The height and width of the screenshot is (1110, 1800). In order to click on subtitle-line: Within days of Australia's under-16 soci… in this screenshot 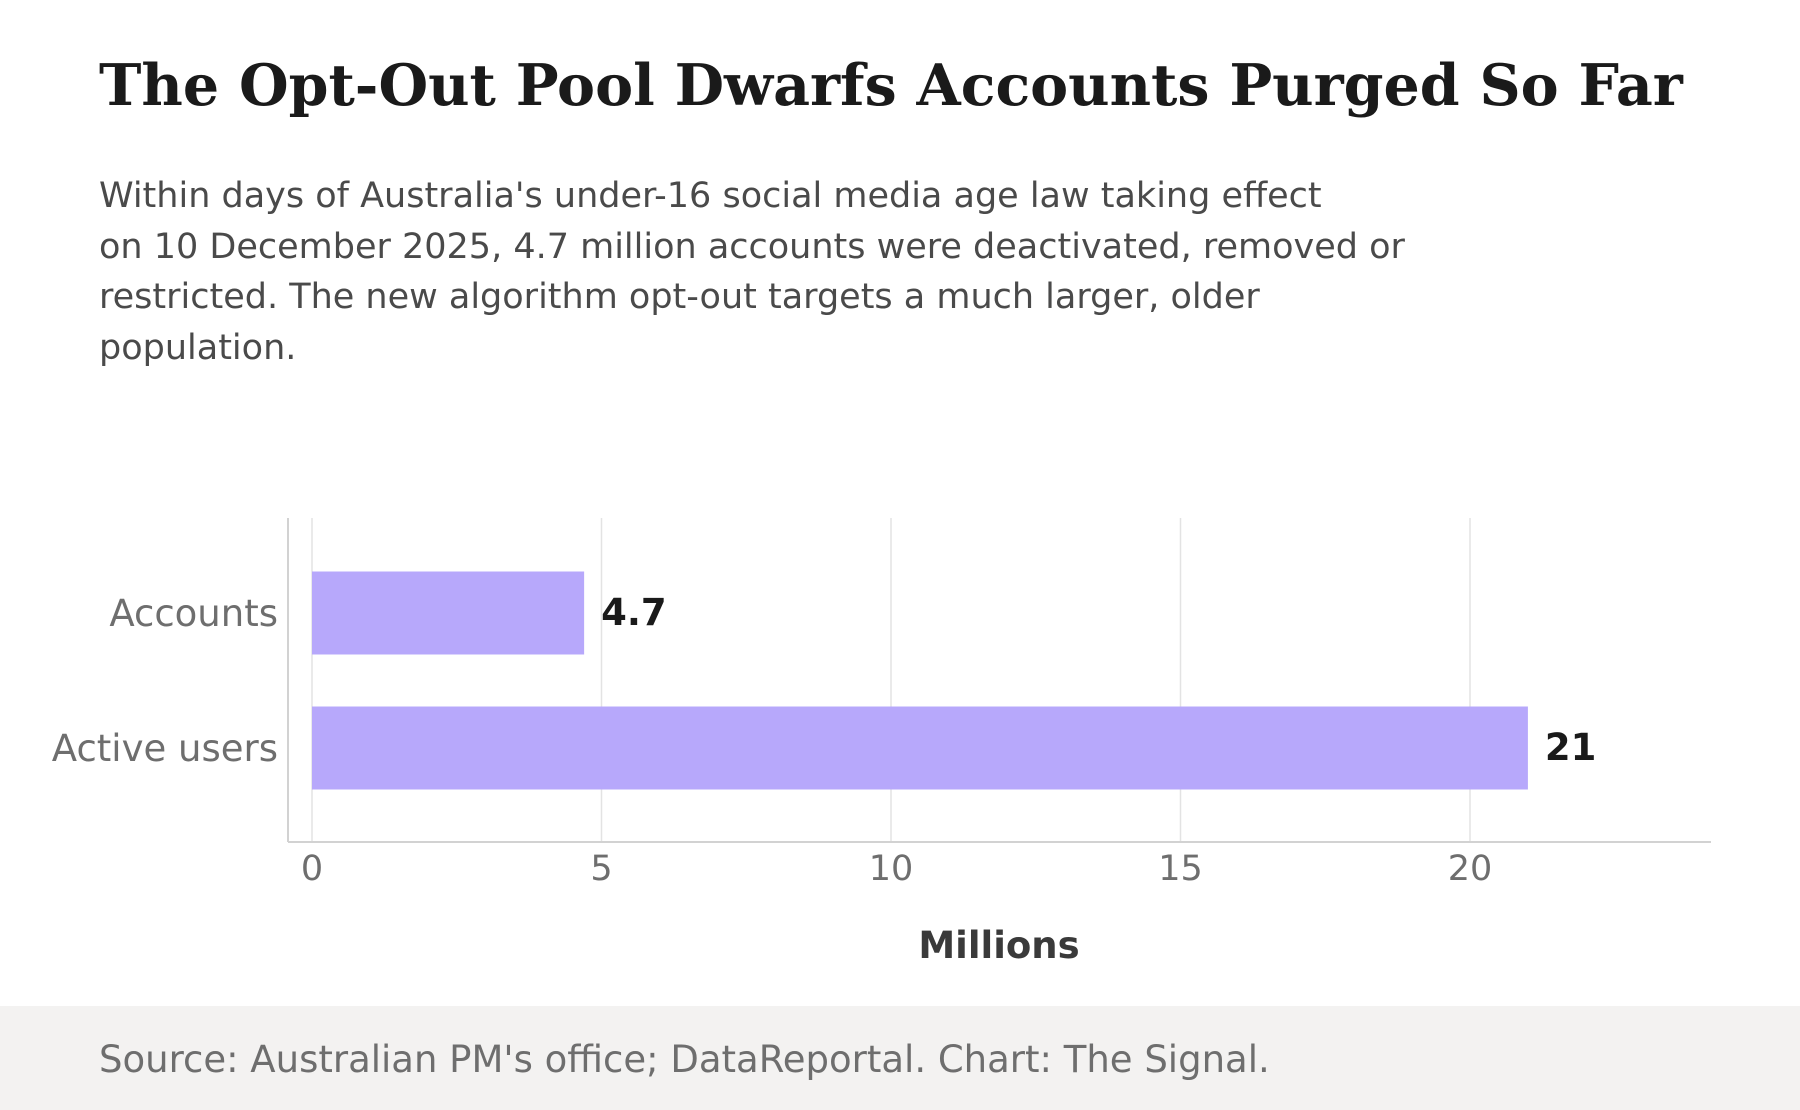, I will do `click(710, 196)`.